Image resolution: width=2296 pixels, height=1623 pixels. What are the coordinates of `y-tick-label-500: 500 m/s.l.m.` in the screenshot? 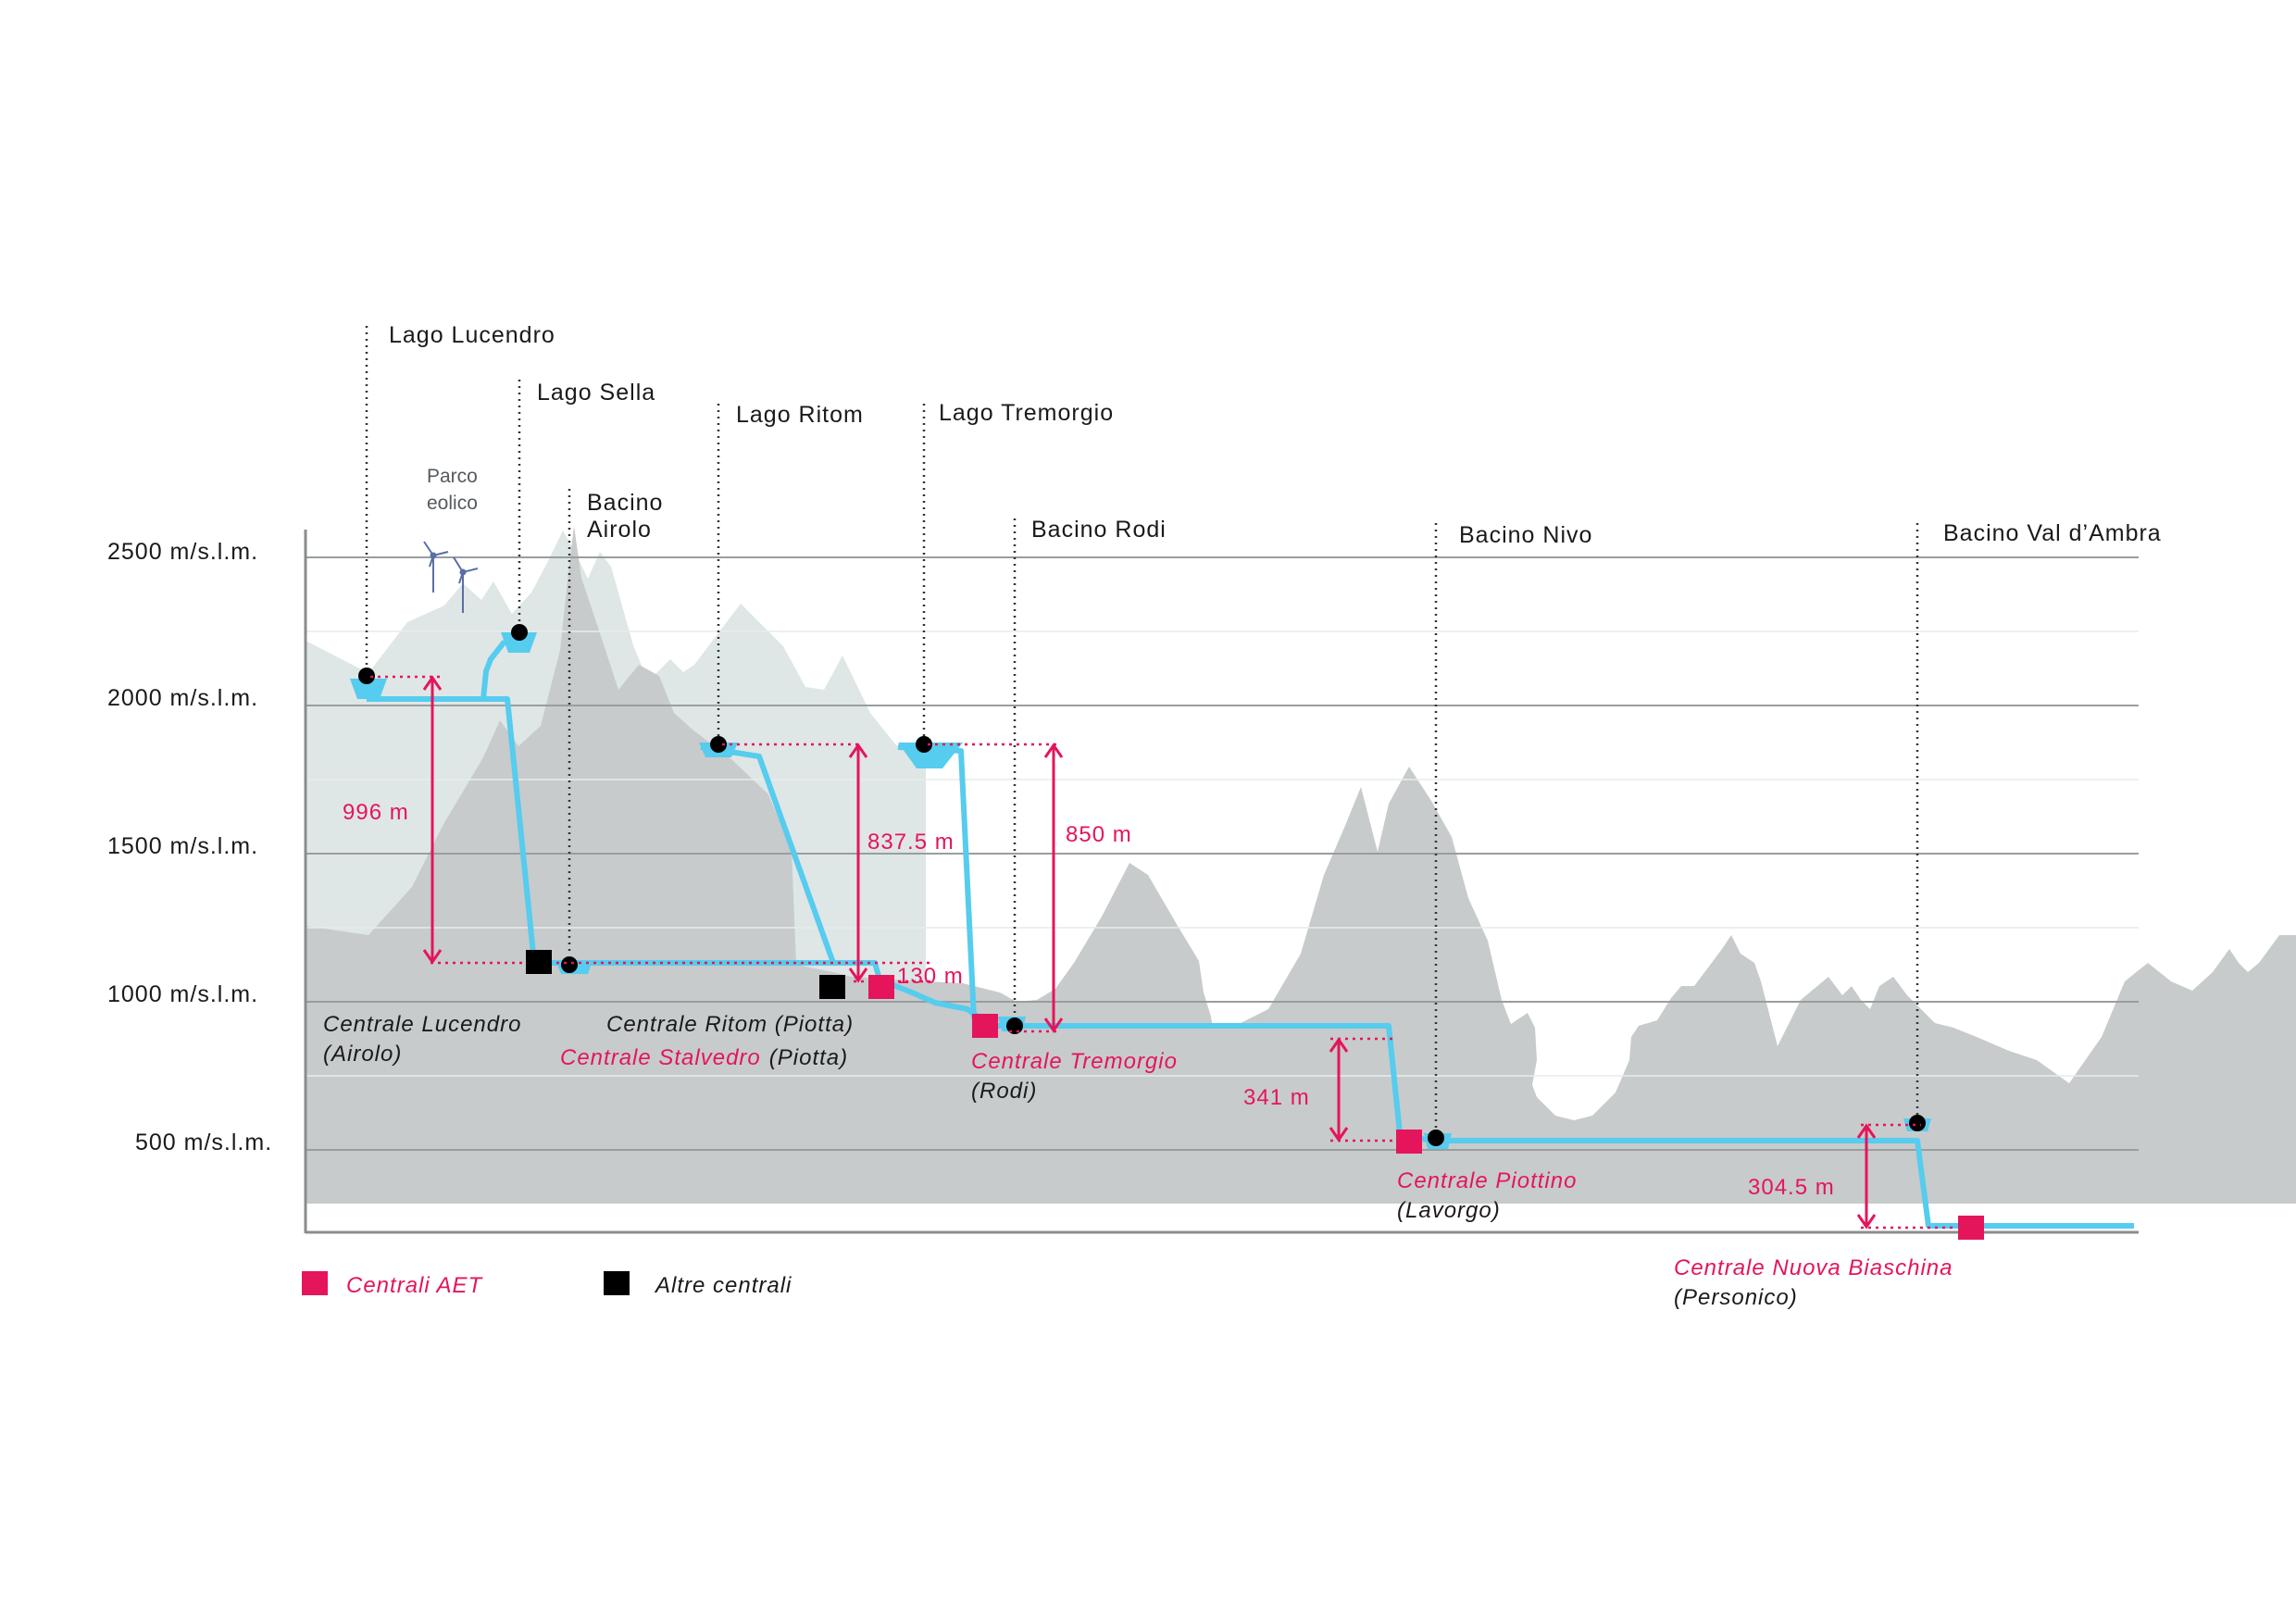 It's located at (203, 1143).